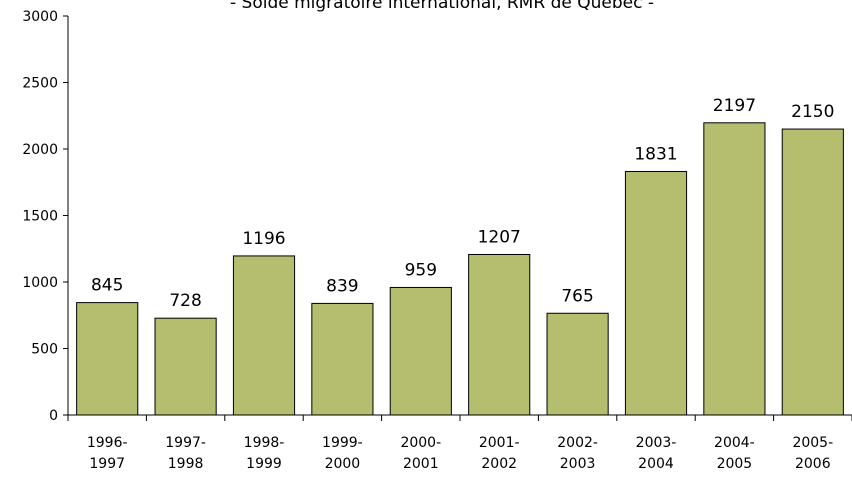 The width and height of the screenshot is (852, 478). I want to click on x-tick-label: 1996-, so click(107, 443).